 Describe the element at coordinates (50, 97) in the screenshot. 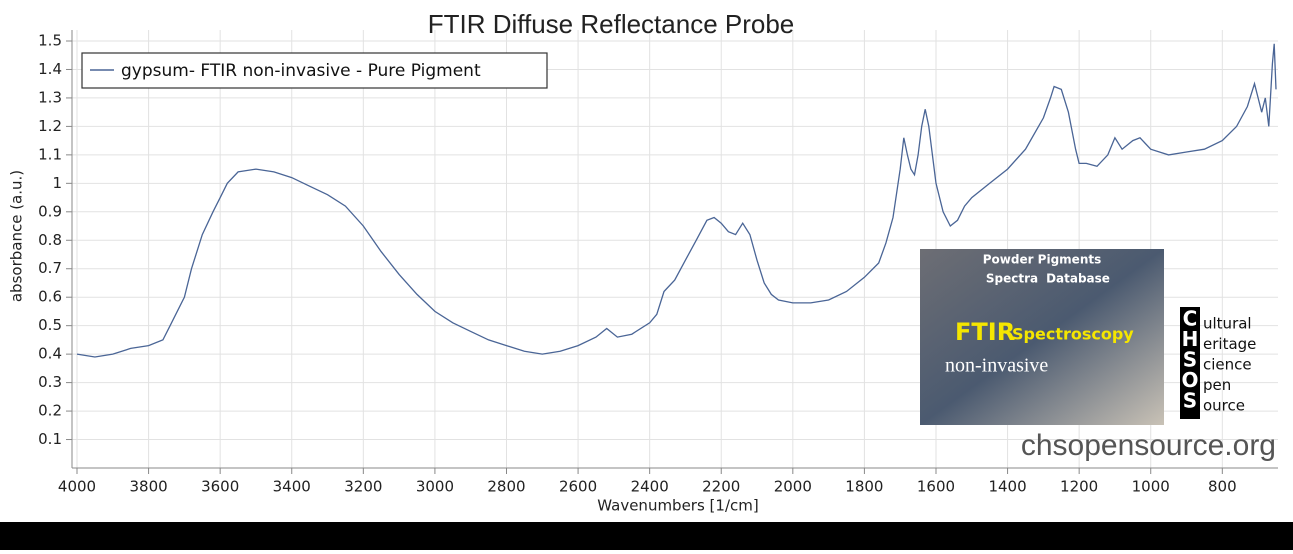

I see `y-tick-label: 1.3` at that location.